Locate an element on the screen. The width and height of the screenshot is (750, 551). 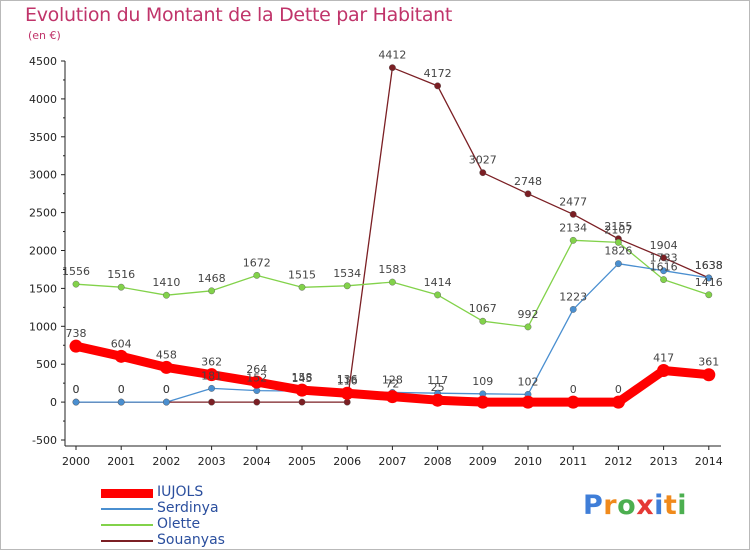
data-label-iujols: 417 is located at coordinates (663, 357).